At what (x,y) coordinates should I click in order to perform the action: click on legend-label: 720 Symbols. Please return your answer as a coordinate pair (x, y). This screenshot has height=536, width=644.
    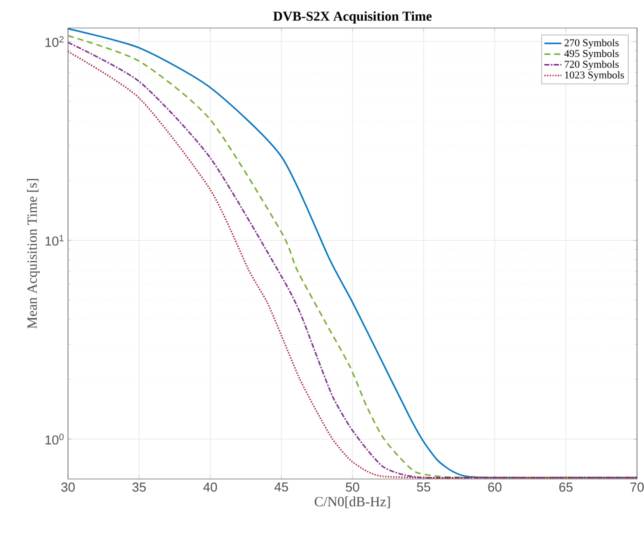
    Looking at the image, I should click on (591, 65).